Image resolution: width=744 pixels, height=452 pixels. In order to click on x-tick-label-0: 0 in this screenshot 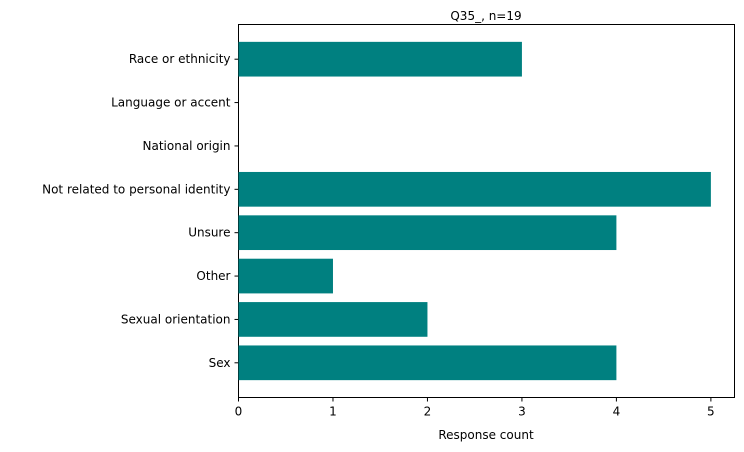, I will do `click(239, 412)`.